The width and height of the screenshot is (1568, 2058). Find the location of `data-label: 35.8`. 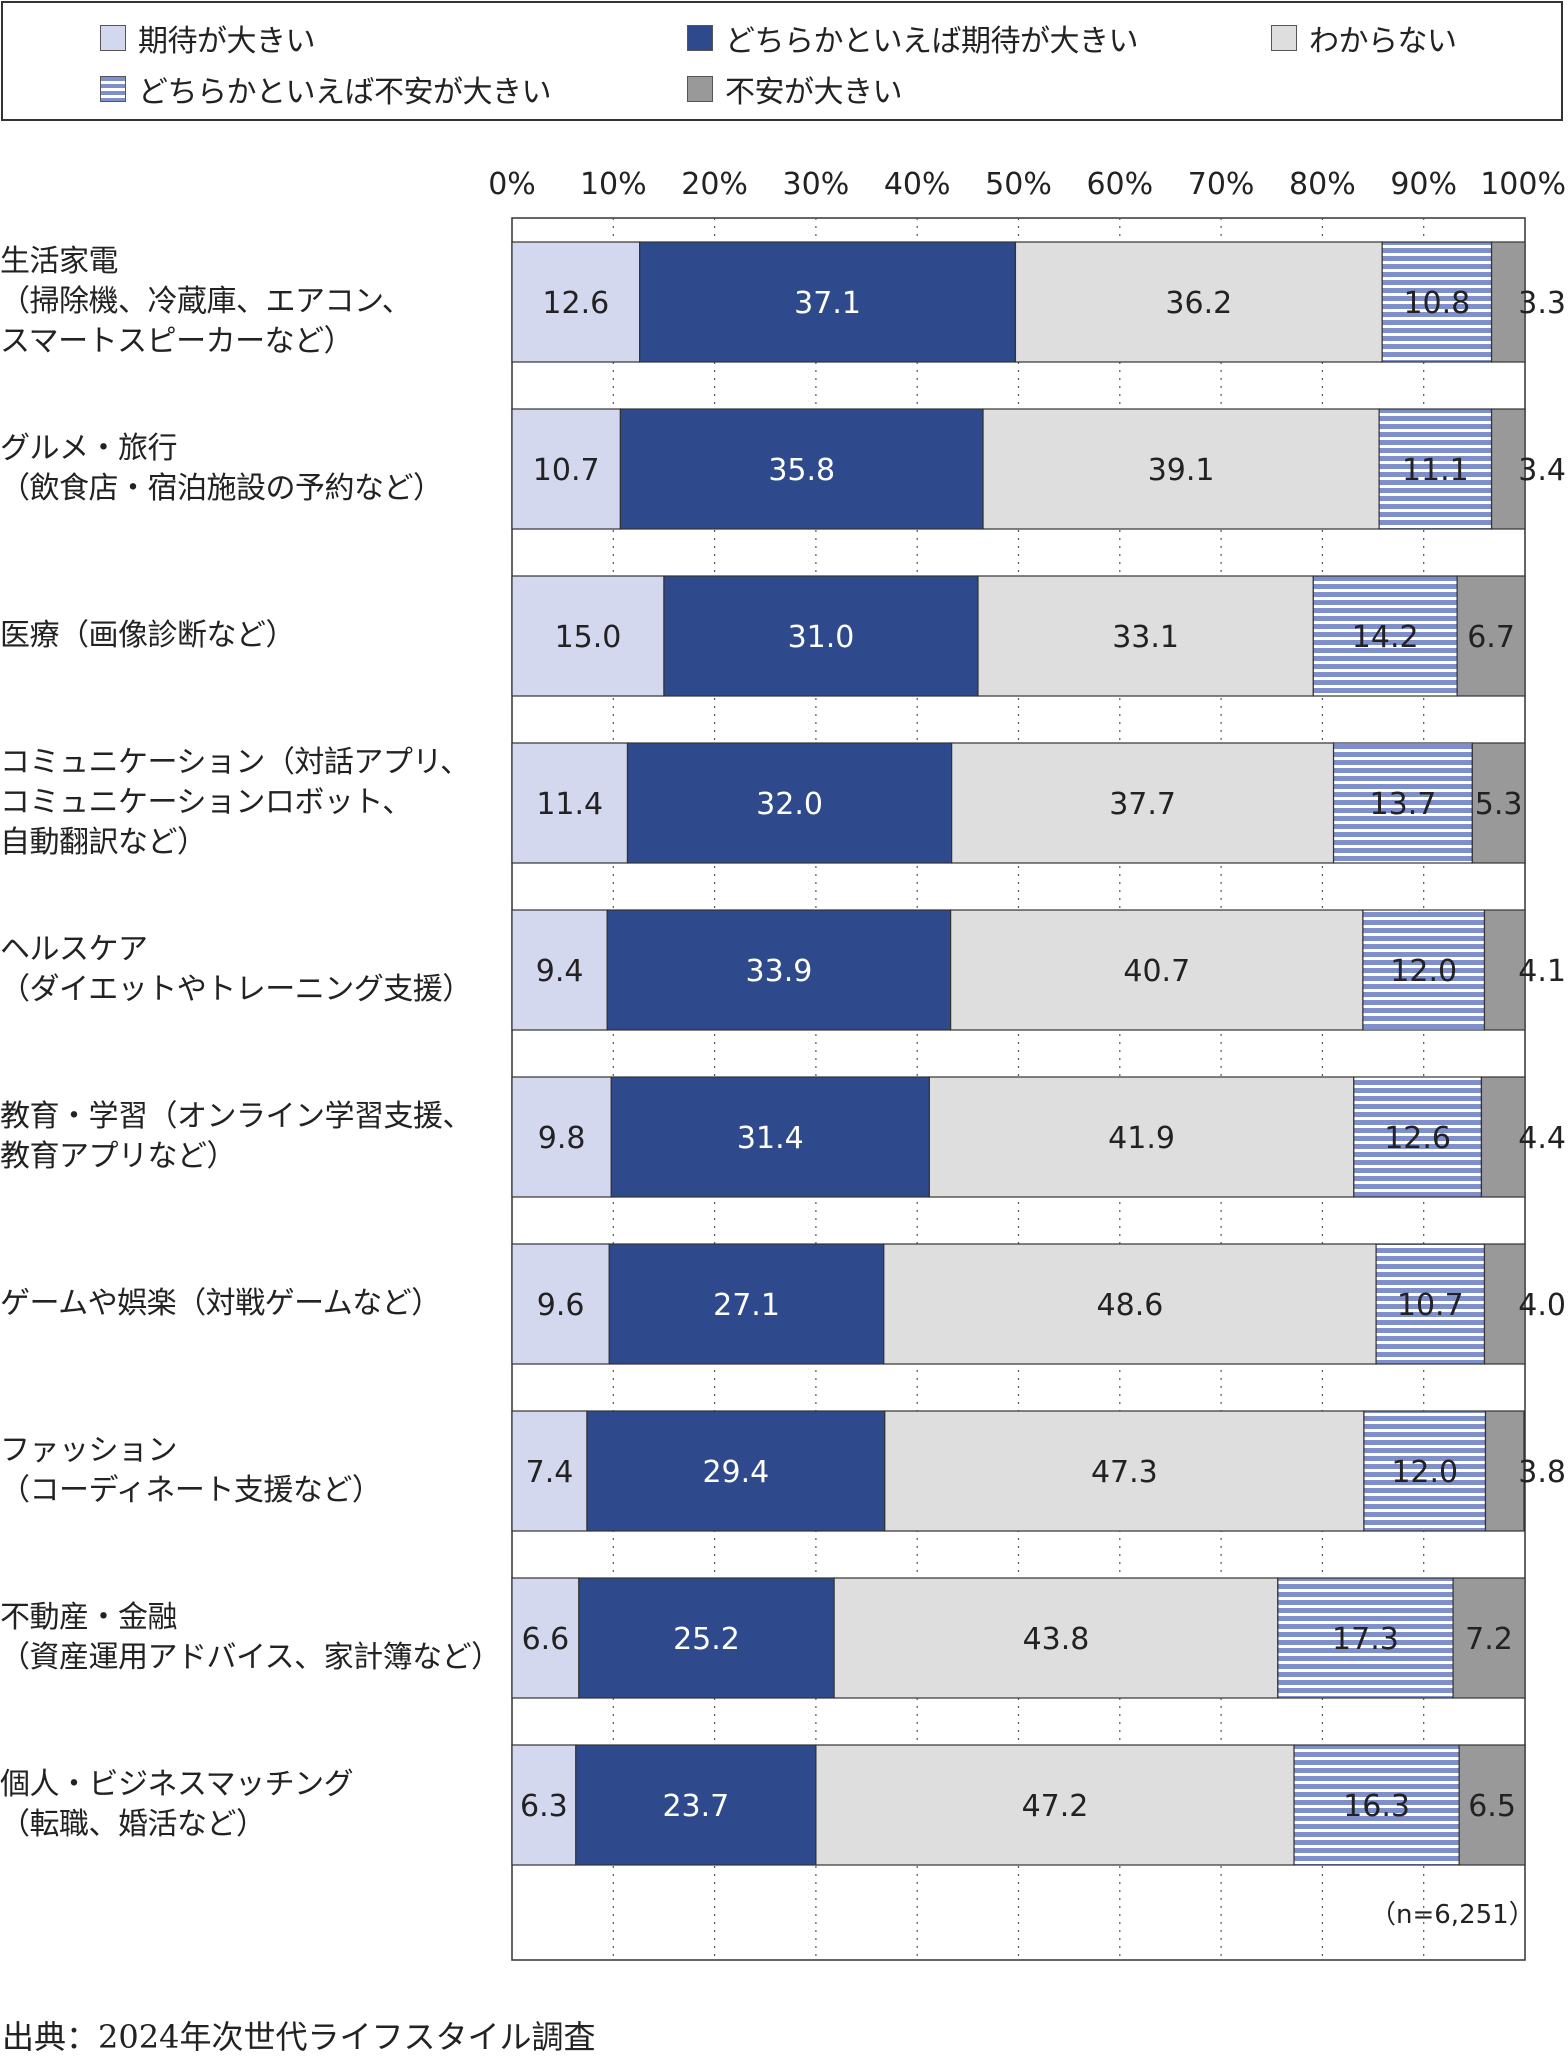

data-label: 35.8 is located at coordinates (801, 470).